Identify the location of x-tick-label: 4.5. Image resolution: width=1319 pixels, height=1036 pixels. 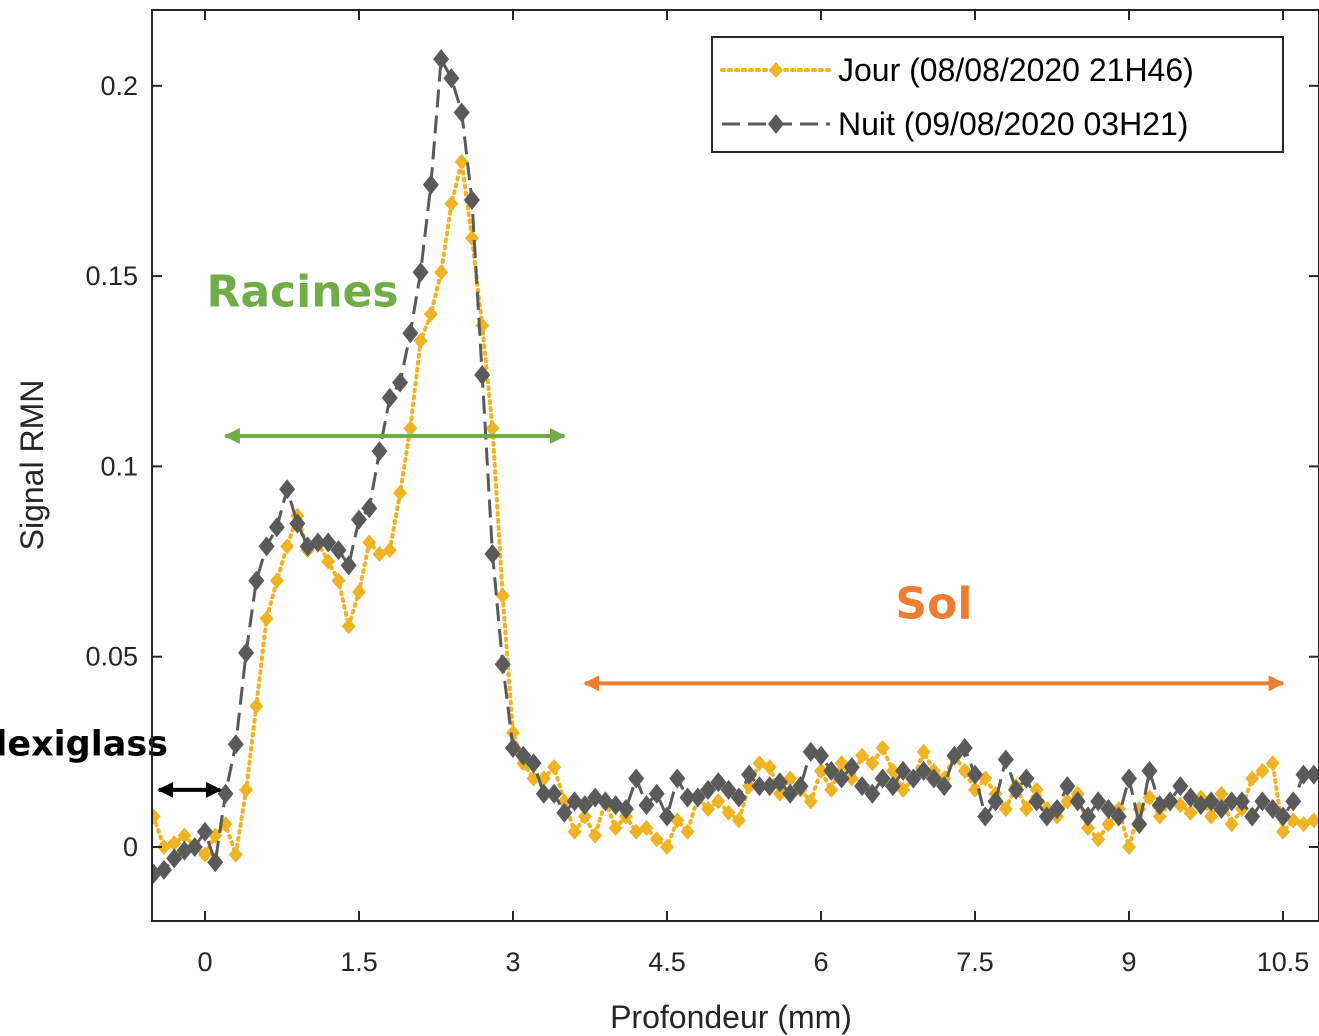
(667, 962).